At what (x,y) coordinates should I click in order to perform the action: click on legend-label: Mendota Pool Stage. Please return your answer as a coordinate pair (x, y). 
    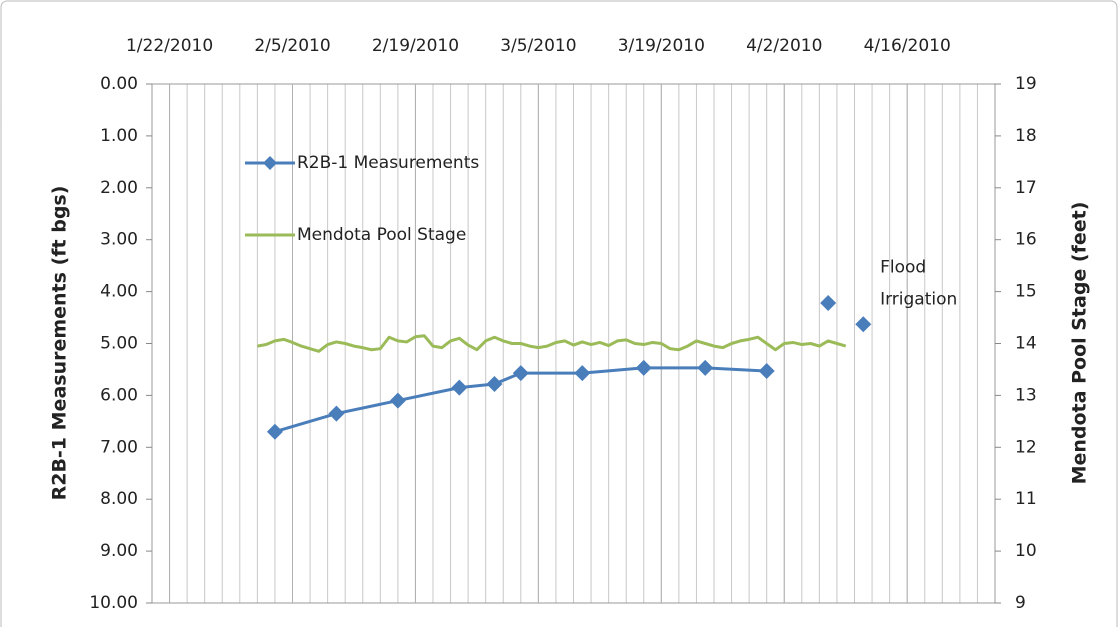
    Looking at the image, I should click on (381, 235).